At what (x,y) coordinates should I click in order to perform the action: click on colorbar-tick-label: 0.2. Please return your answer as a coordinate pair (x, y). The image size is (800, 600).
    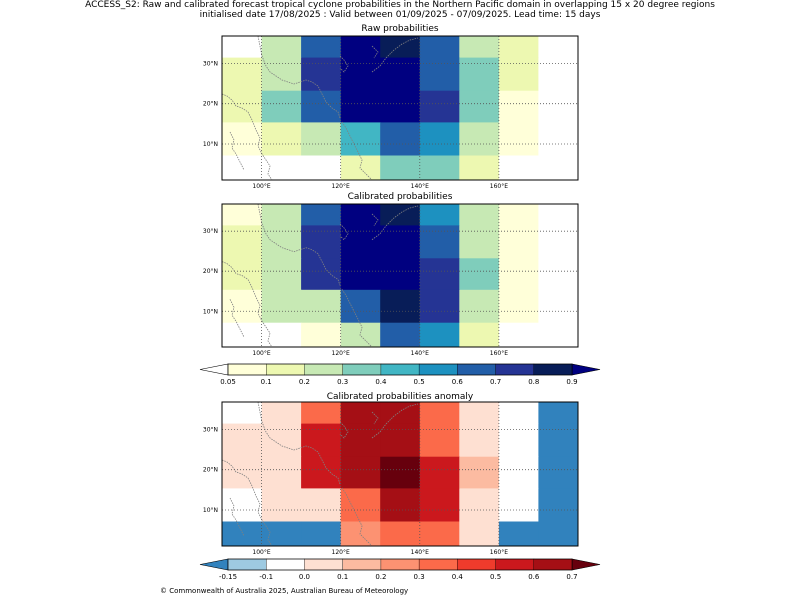
    Looking at the image, I should click on (380, 577).